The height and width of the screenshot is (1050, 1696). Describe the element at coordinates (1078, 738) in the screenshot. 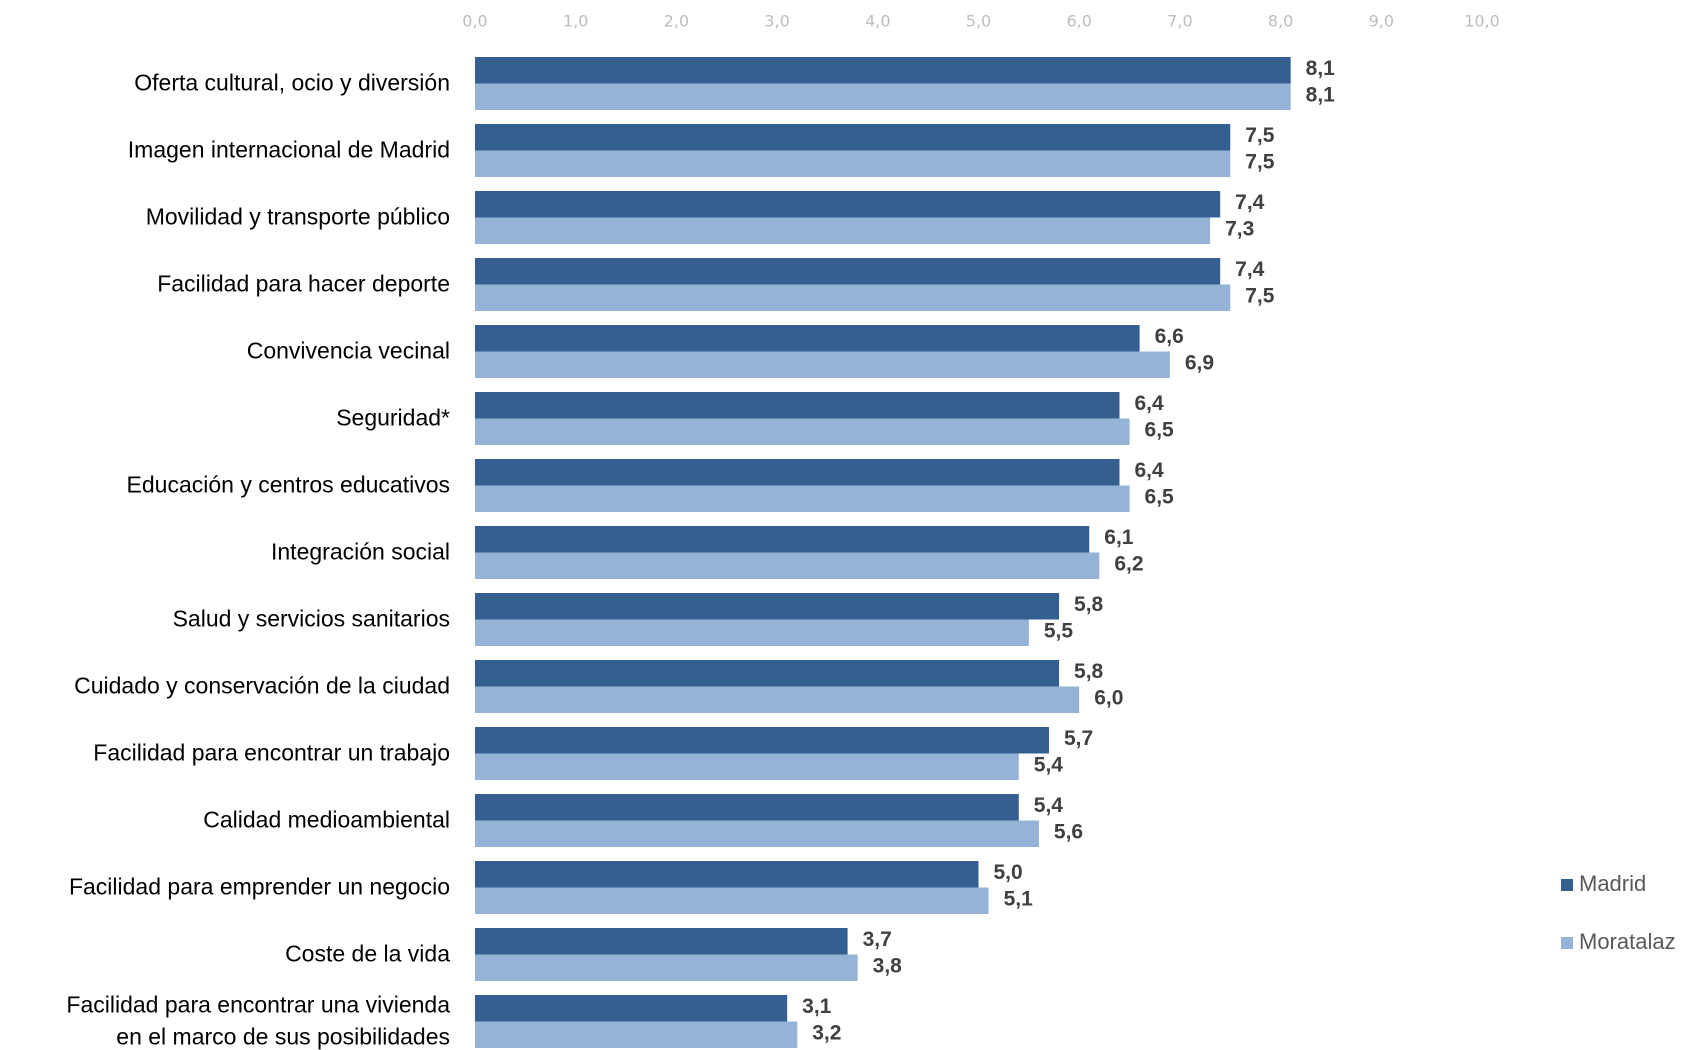

I see `value-label: 5,7` at that location.